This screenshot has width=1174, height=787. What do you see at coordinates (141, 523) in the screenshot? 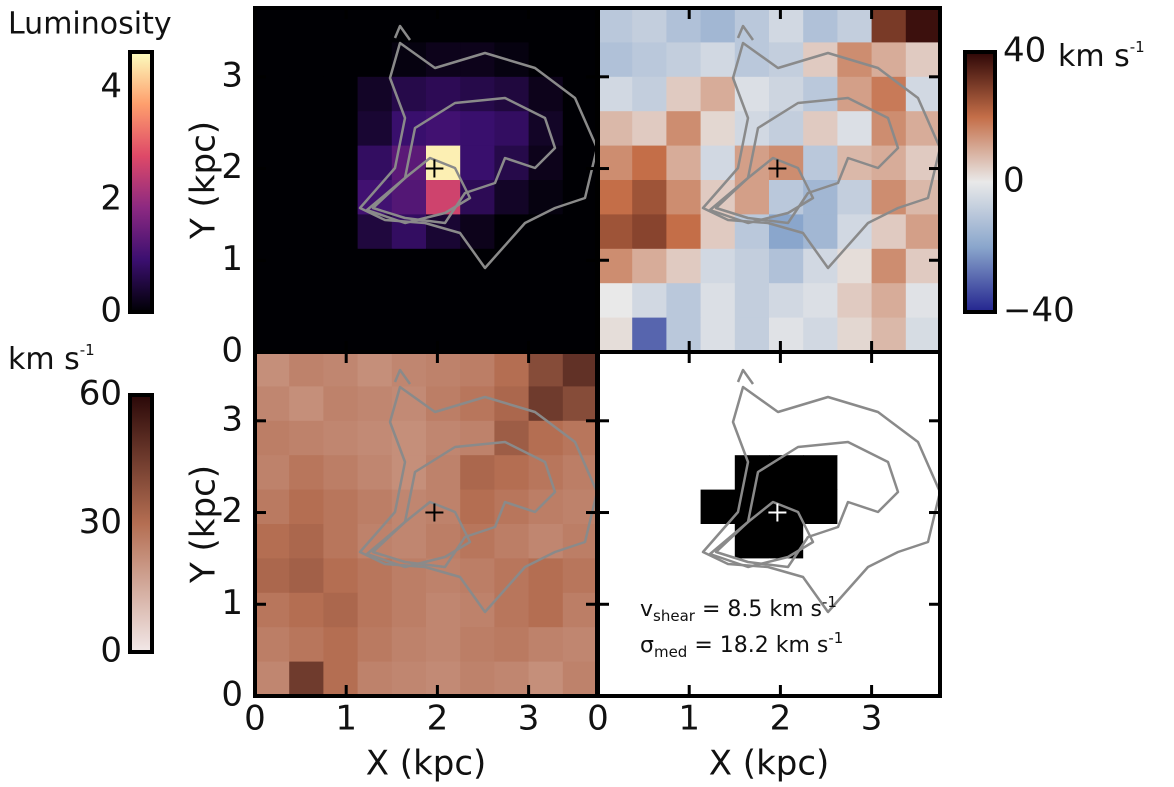
I see `colorbar` at bounding box center [141, 523].